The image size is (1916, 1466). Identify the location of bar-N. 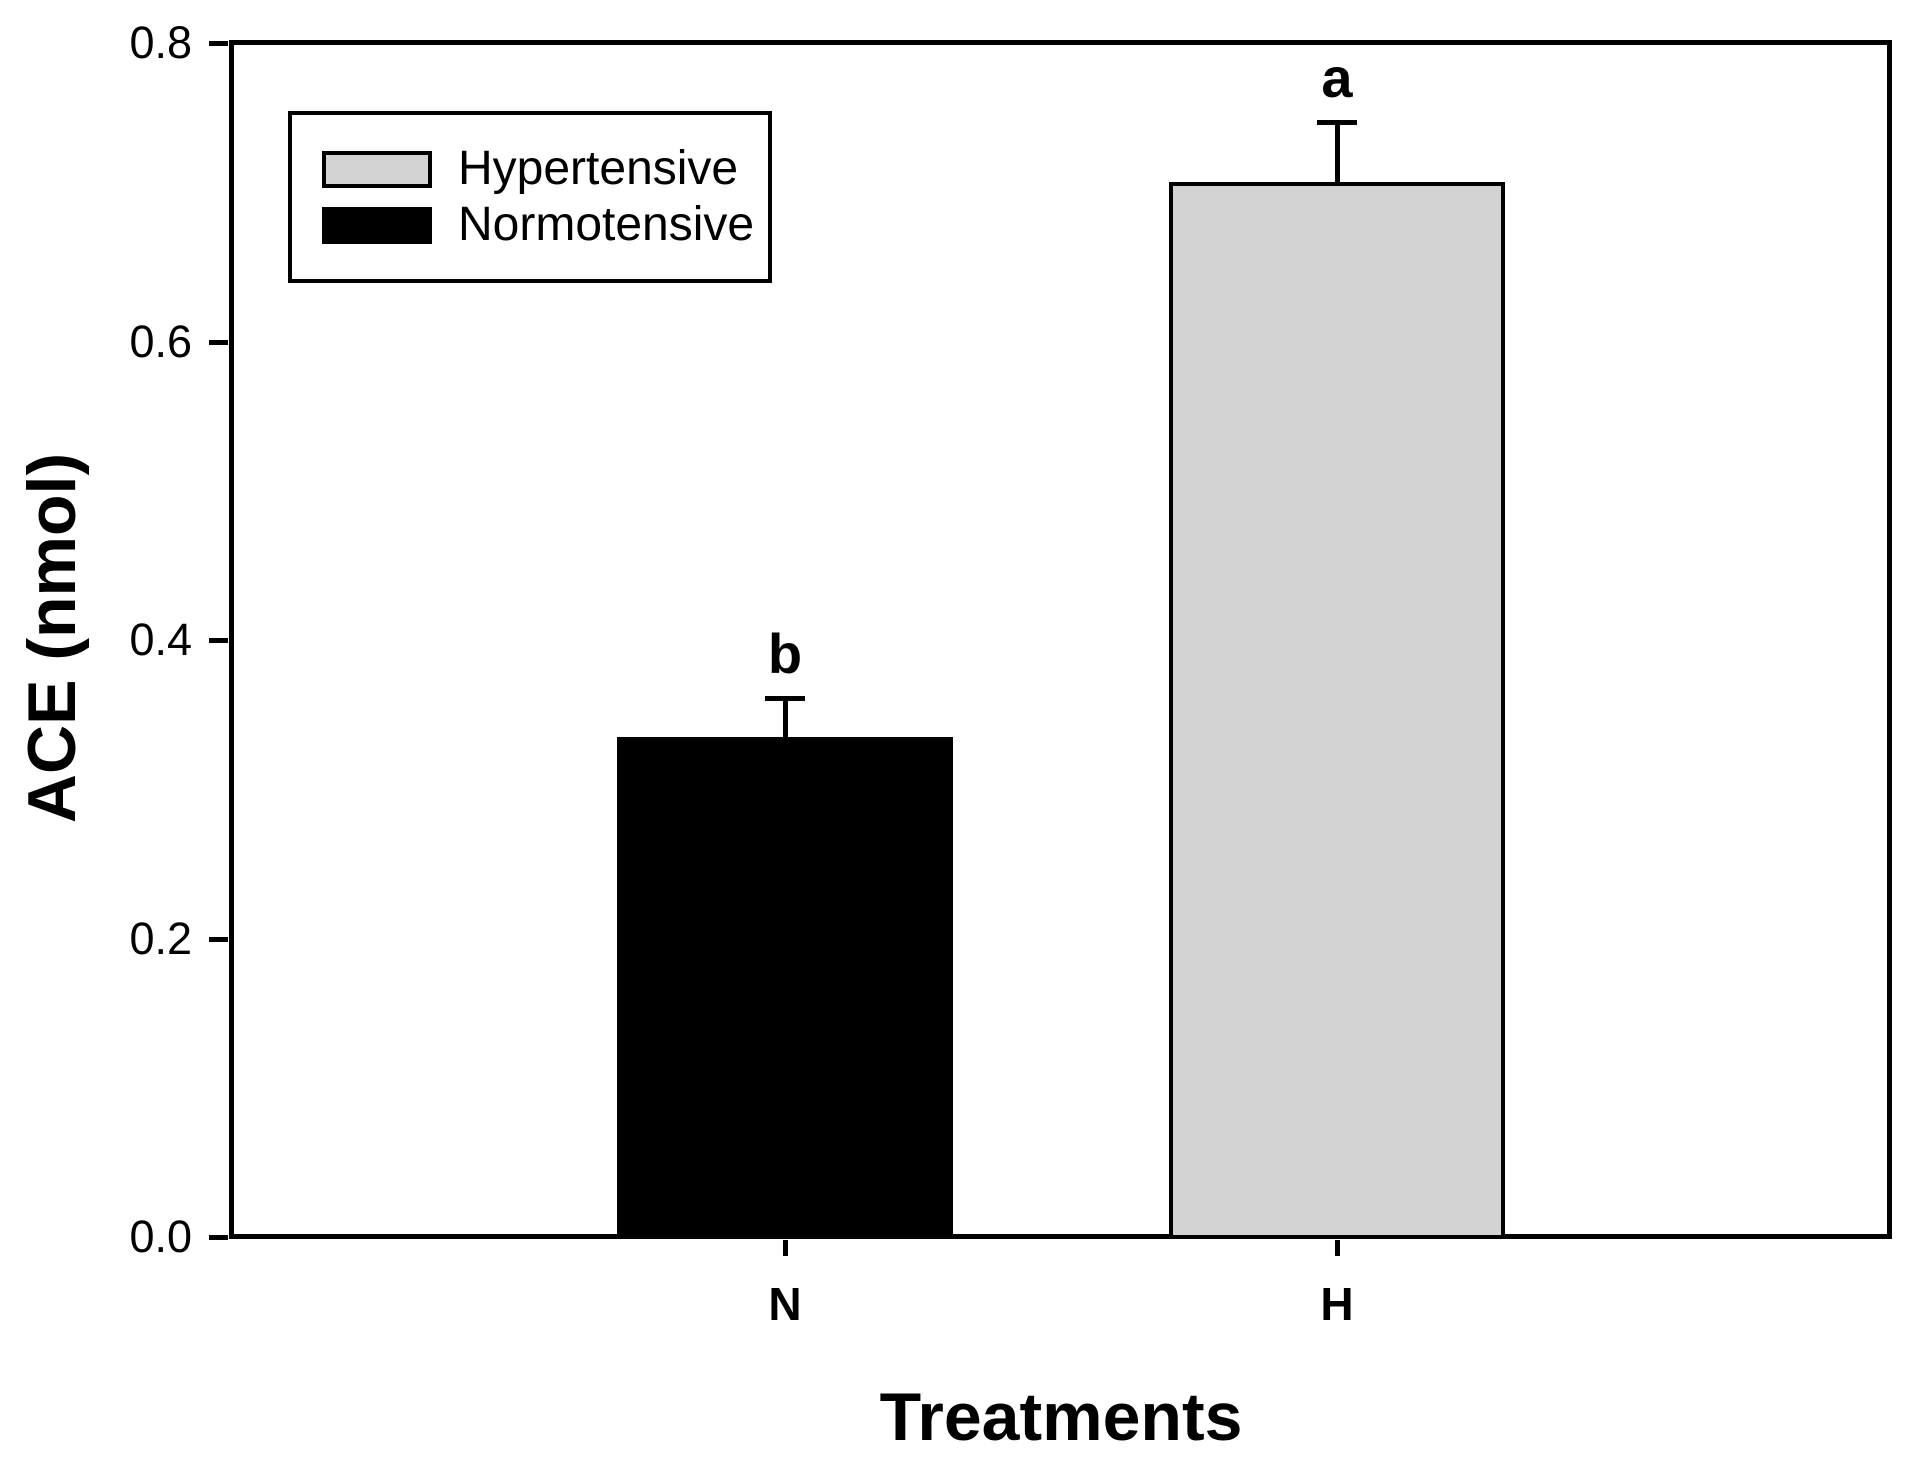
(785, 988).